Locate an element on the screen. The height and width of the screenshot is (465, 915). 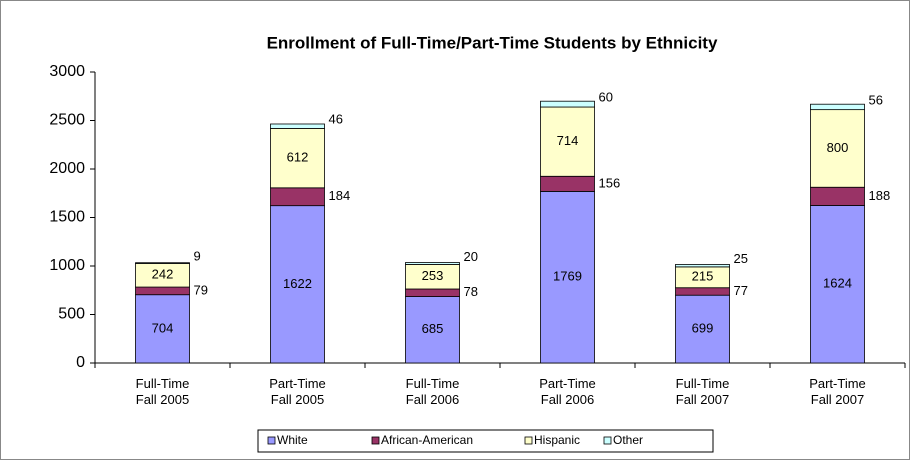
data-label: 25 is located at coordinates (741, 258).